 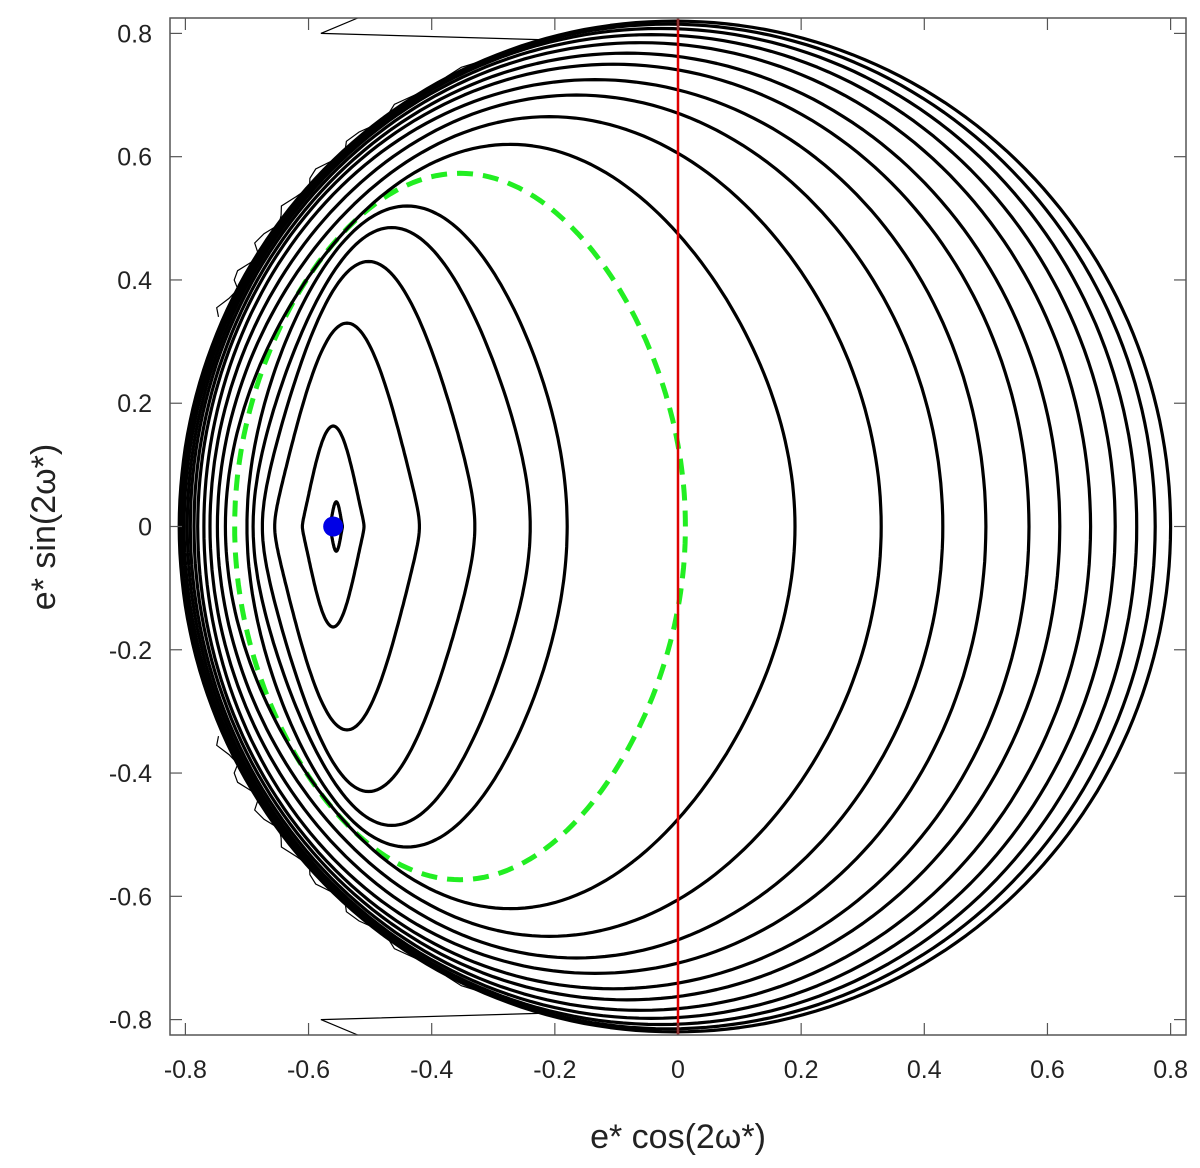 I want to click on y-tick-label: 0.4, so click(x=134, y=281).